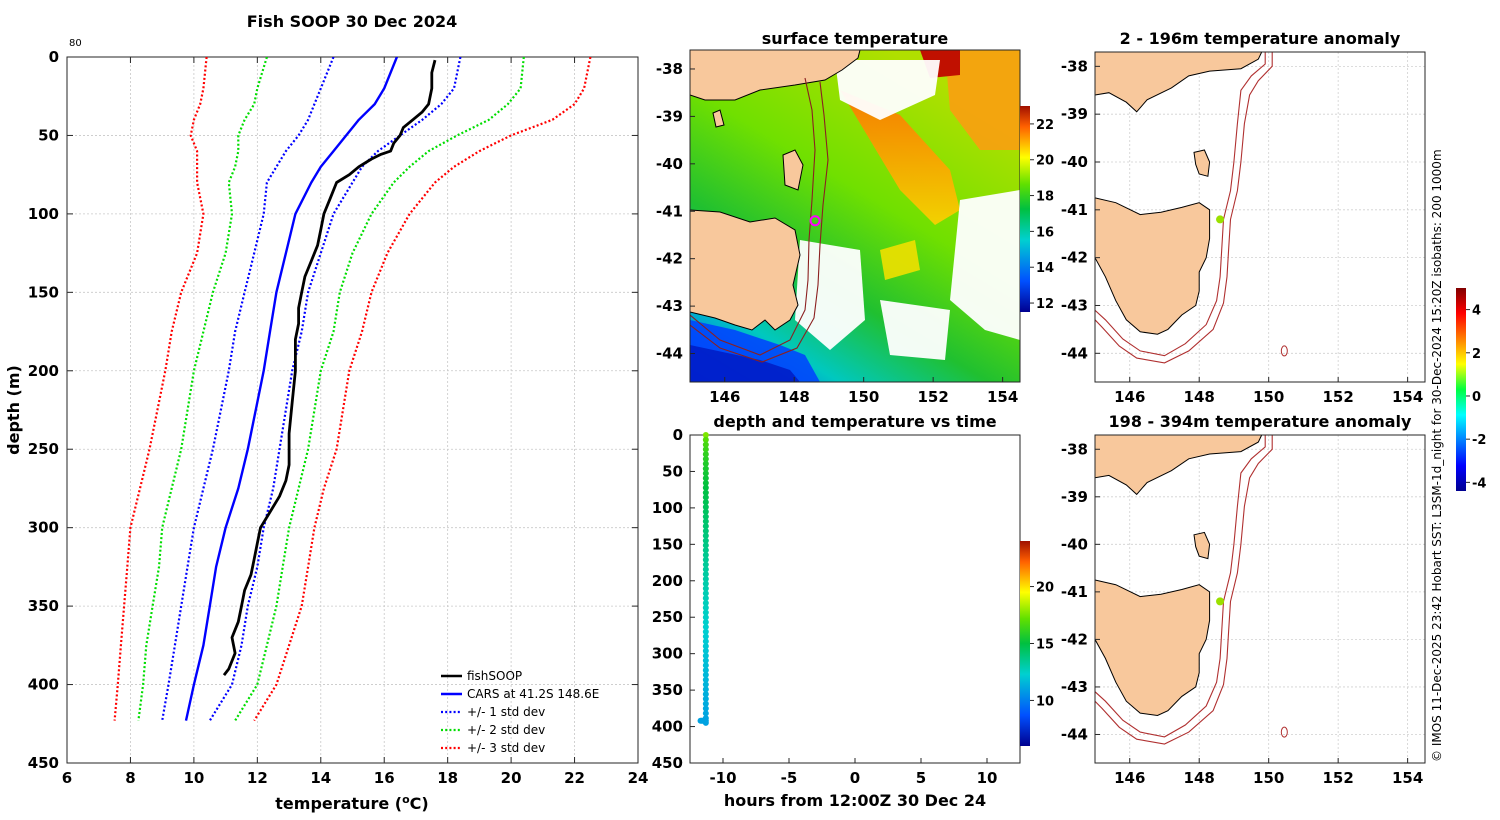 Image resolution: width=1500 pixels, height=820 pixels. Describe the element at coordinates (43, 685) in the screenshot. I see `profile-y-tick-label: 400` at that location.